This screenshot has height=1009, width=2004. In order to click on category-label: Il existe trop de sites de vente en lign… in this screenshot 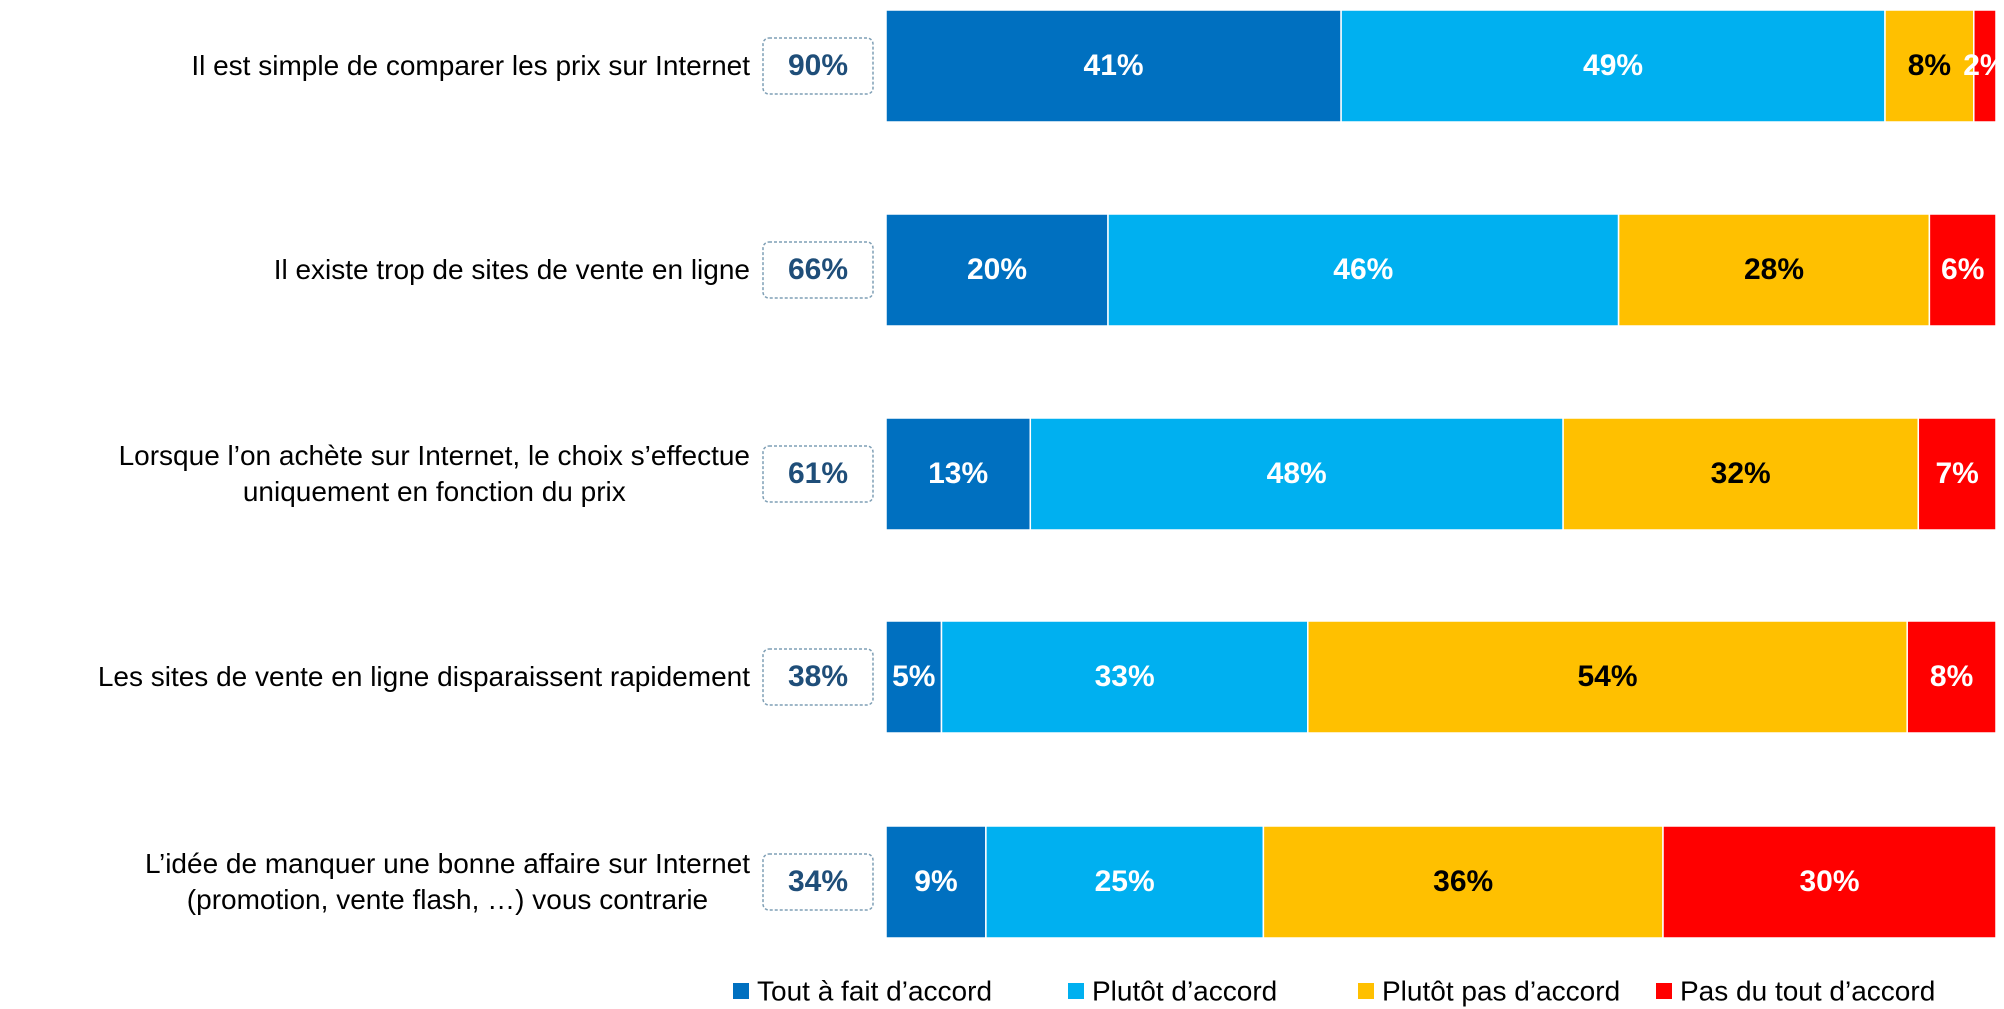, I will do `click(511, 269)`.